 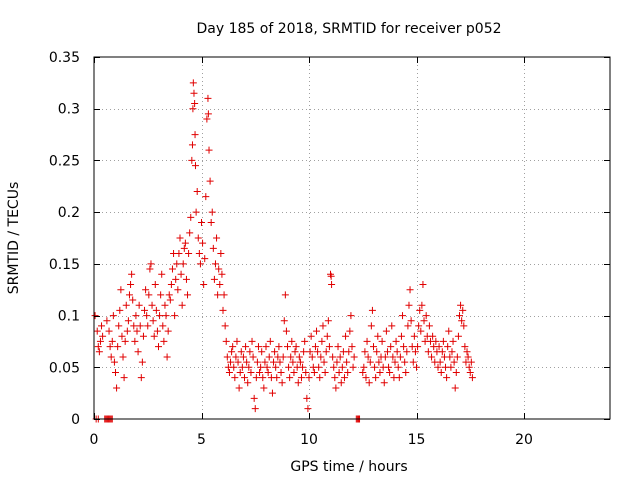 I want to click on y-tick-label: 0.3, so click(x=69, y=110).